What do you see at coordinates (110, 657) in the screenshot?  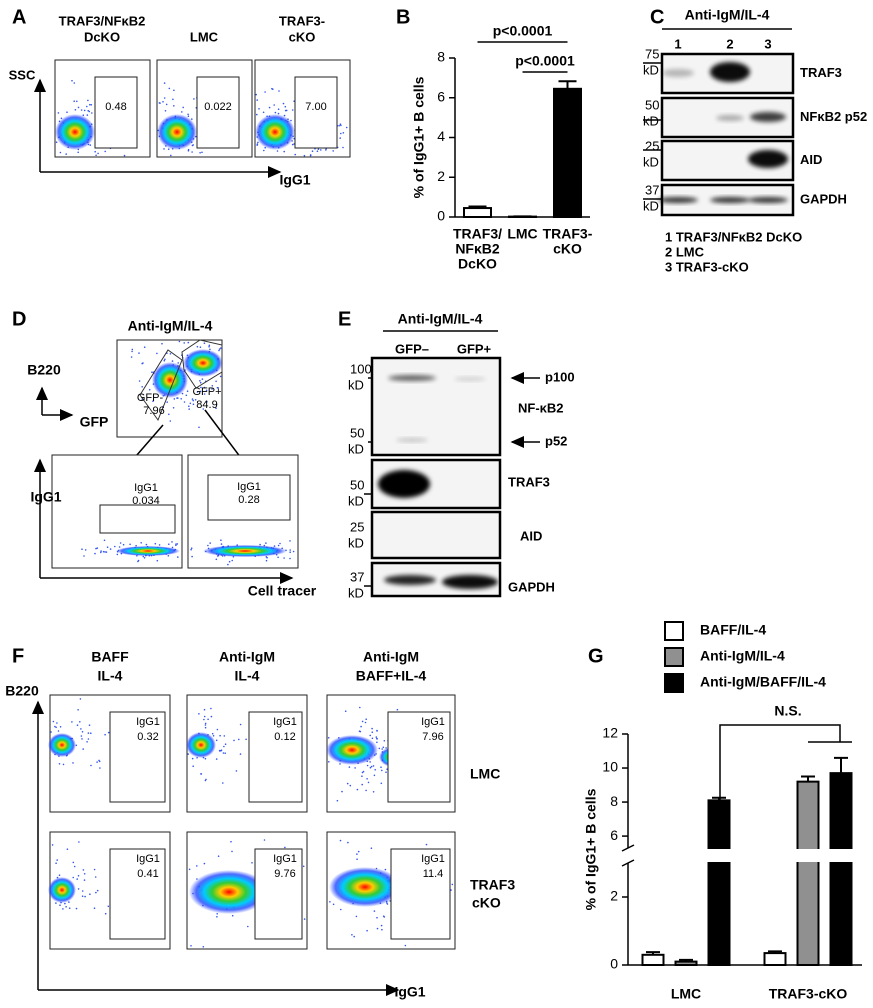 I see `column-title: BAFF` at bounding box center [110, 657].